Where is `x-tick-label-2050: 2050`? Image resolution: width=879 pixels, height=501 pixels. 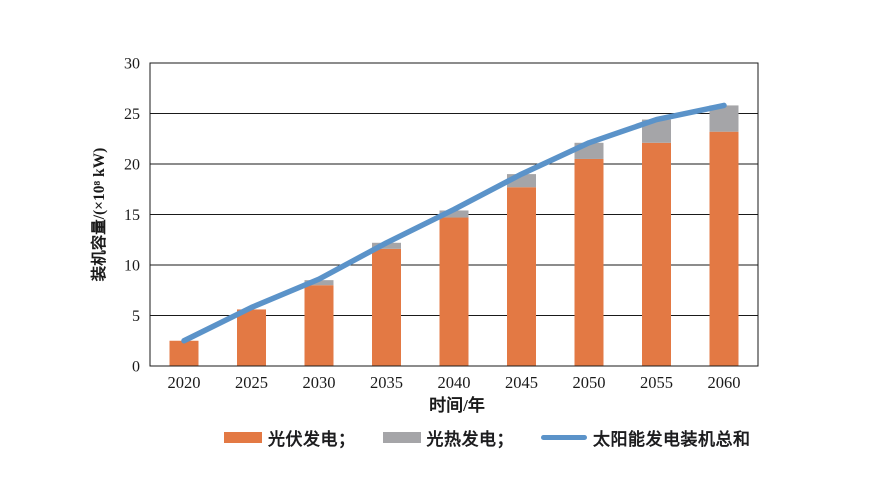
x-tick-label-2050: 2050 is located at coordinates (589, 382).